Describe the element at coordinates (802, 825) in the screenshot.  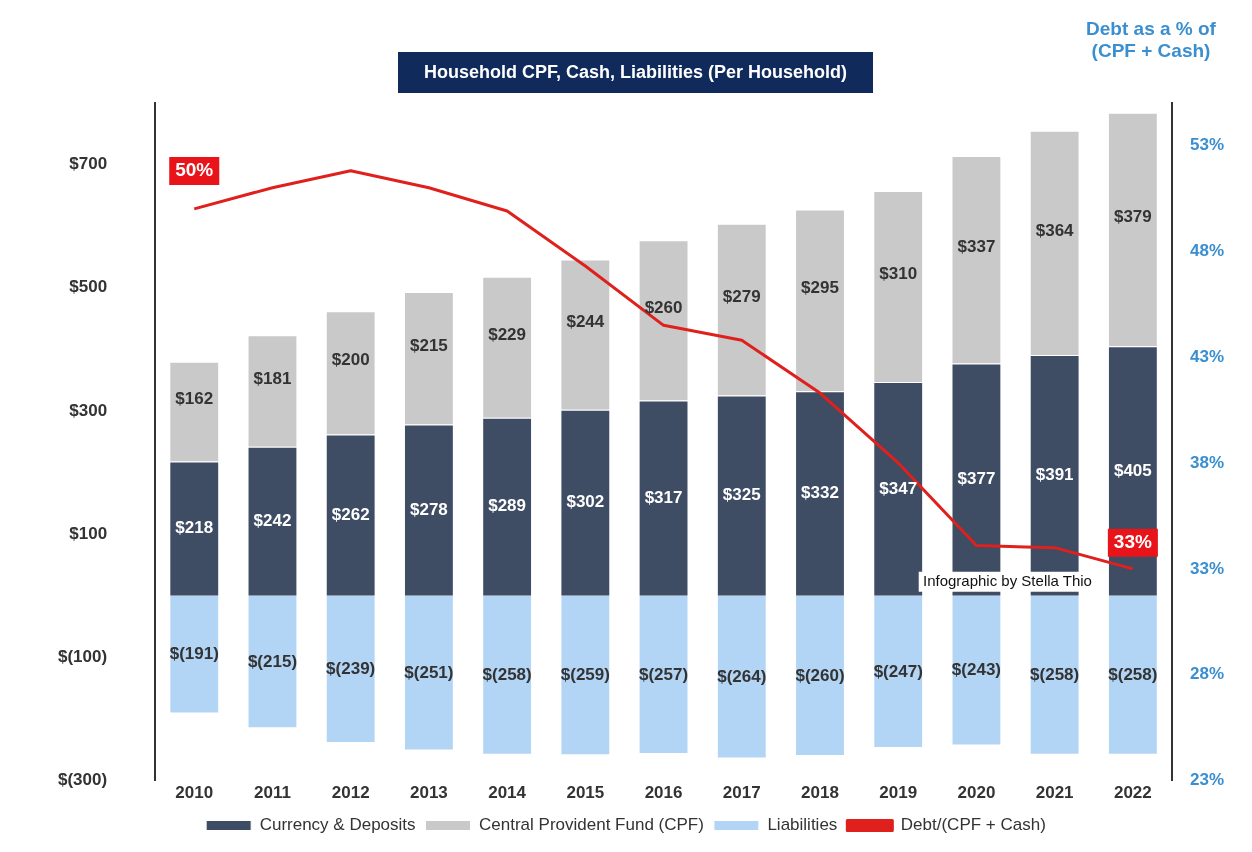
I see `legend-label: Liabilities` at that location.